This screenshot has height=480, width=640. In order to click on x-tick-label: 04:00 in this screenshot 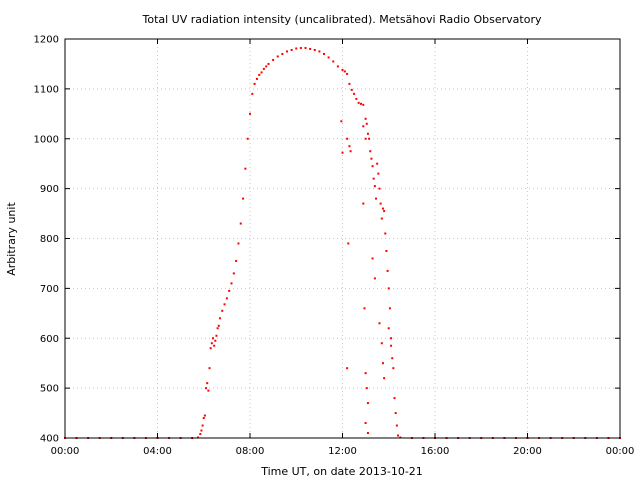, I will do `click(157, 451)`.